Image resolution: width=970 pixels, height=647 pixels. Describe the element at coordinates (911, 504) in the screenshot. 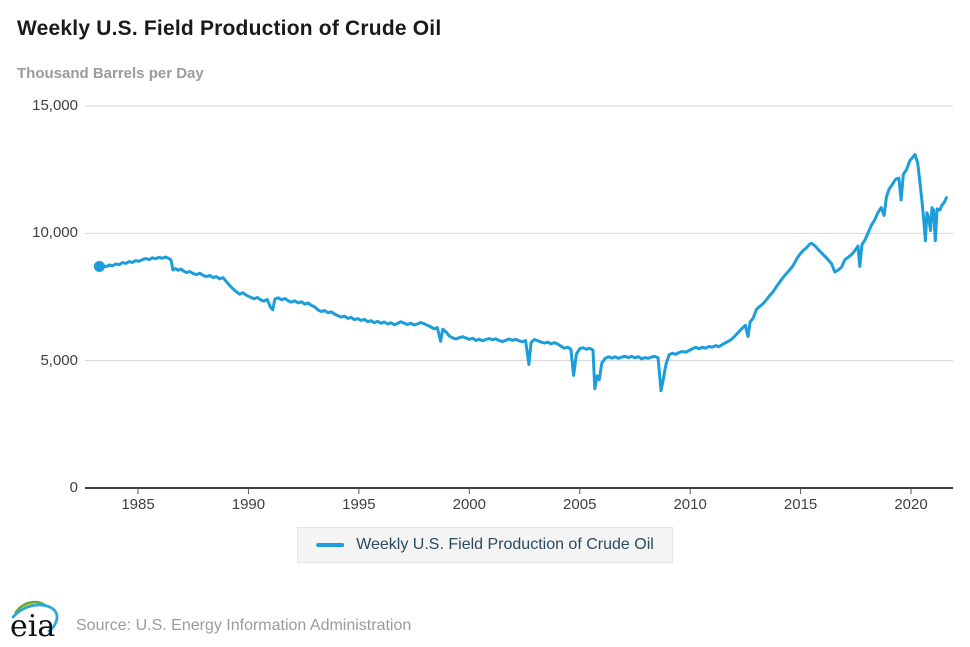

I see `x-axis-label-2020: 2020` at that location.